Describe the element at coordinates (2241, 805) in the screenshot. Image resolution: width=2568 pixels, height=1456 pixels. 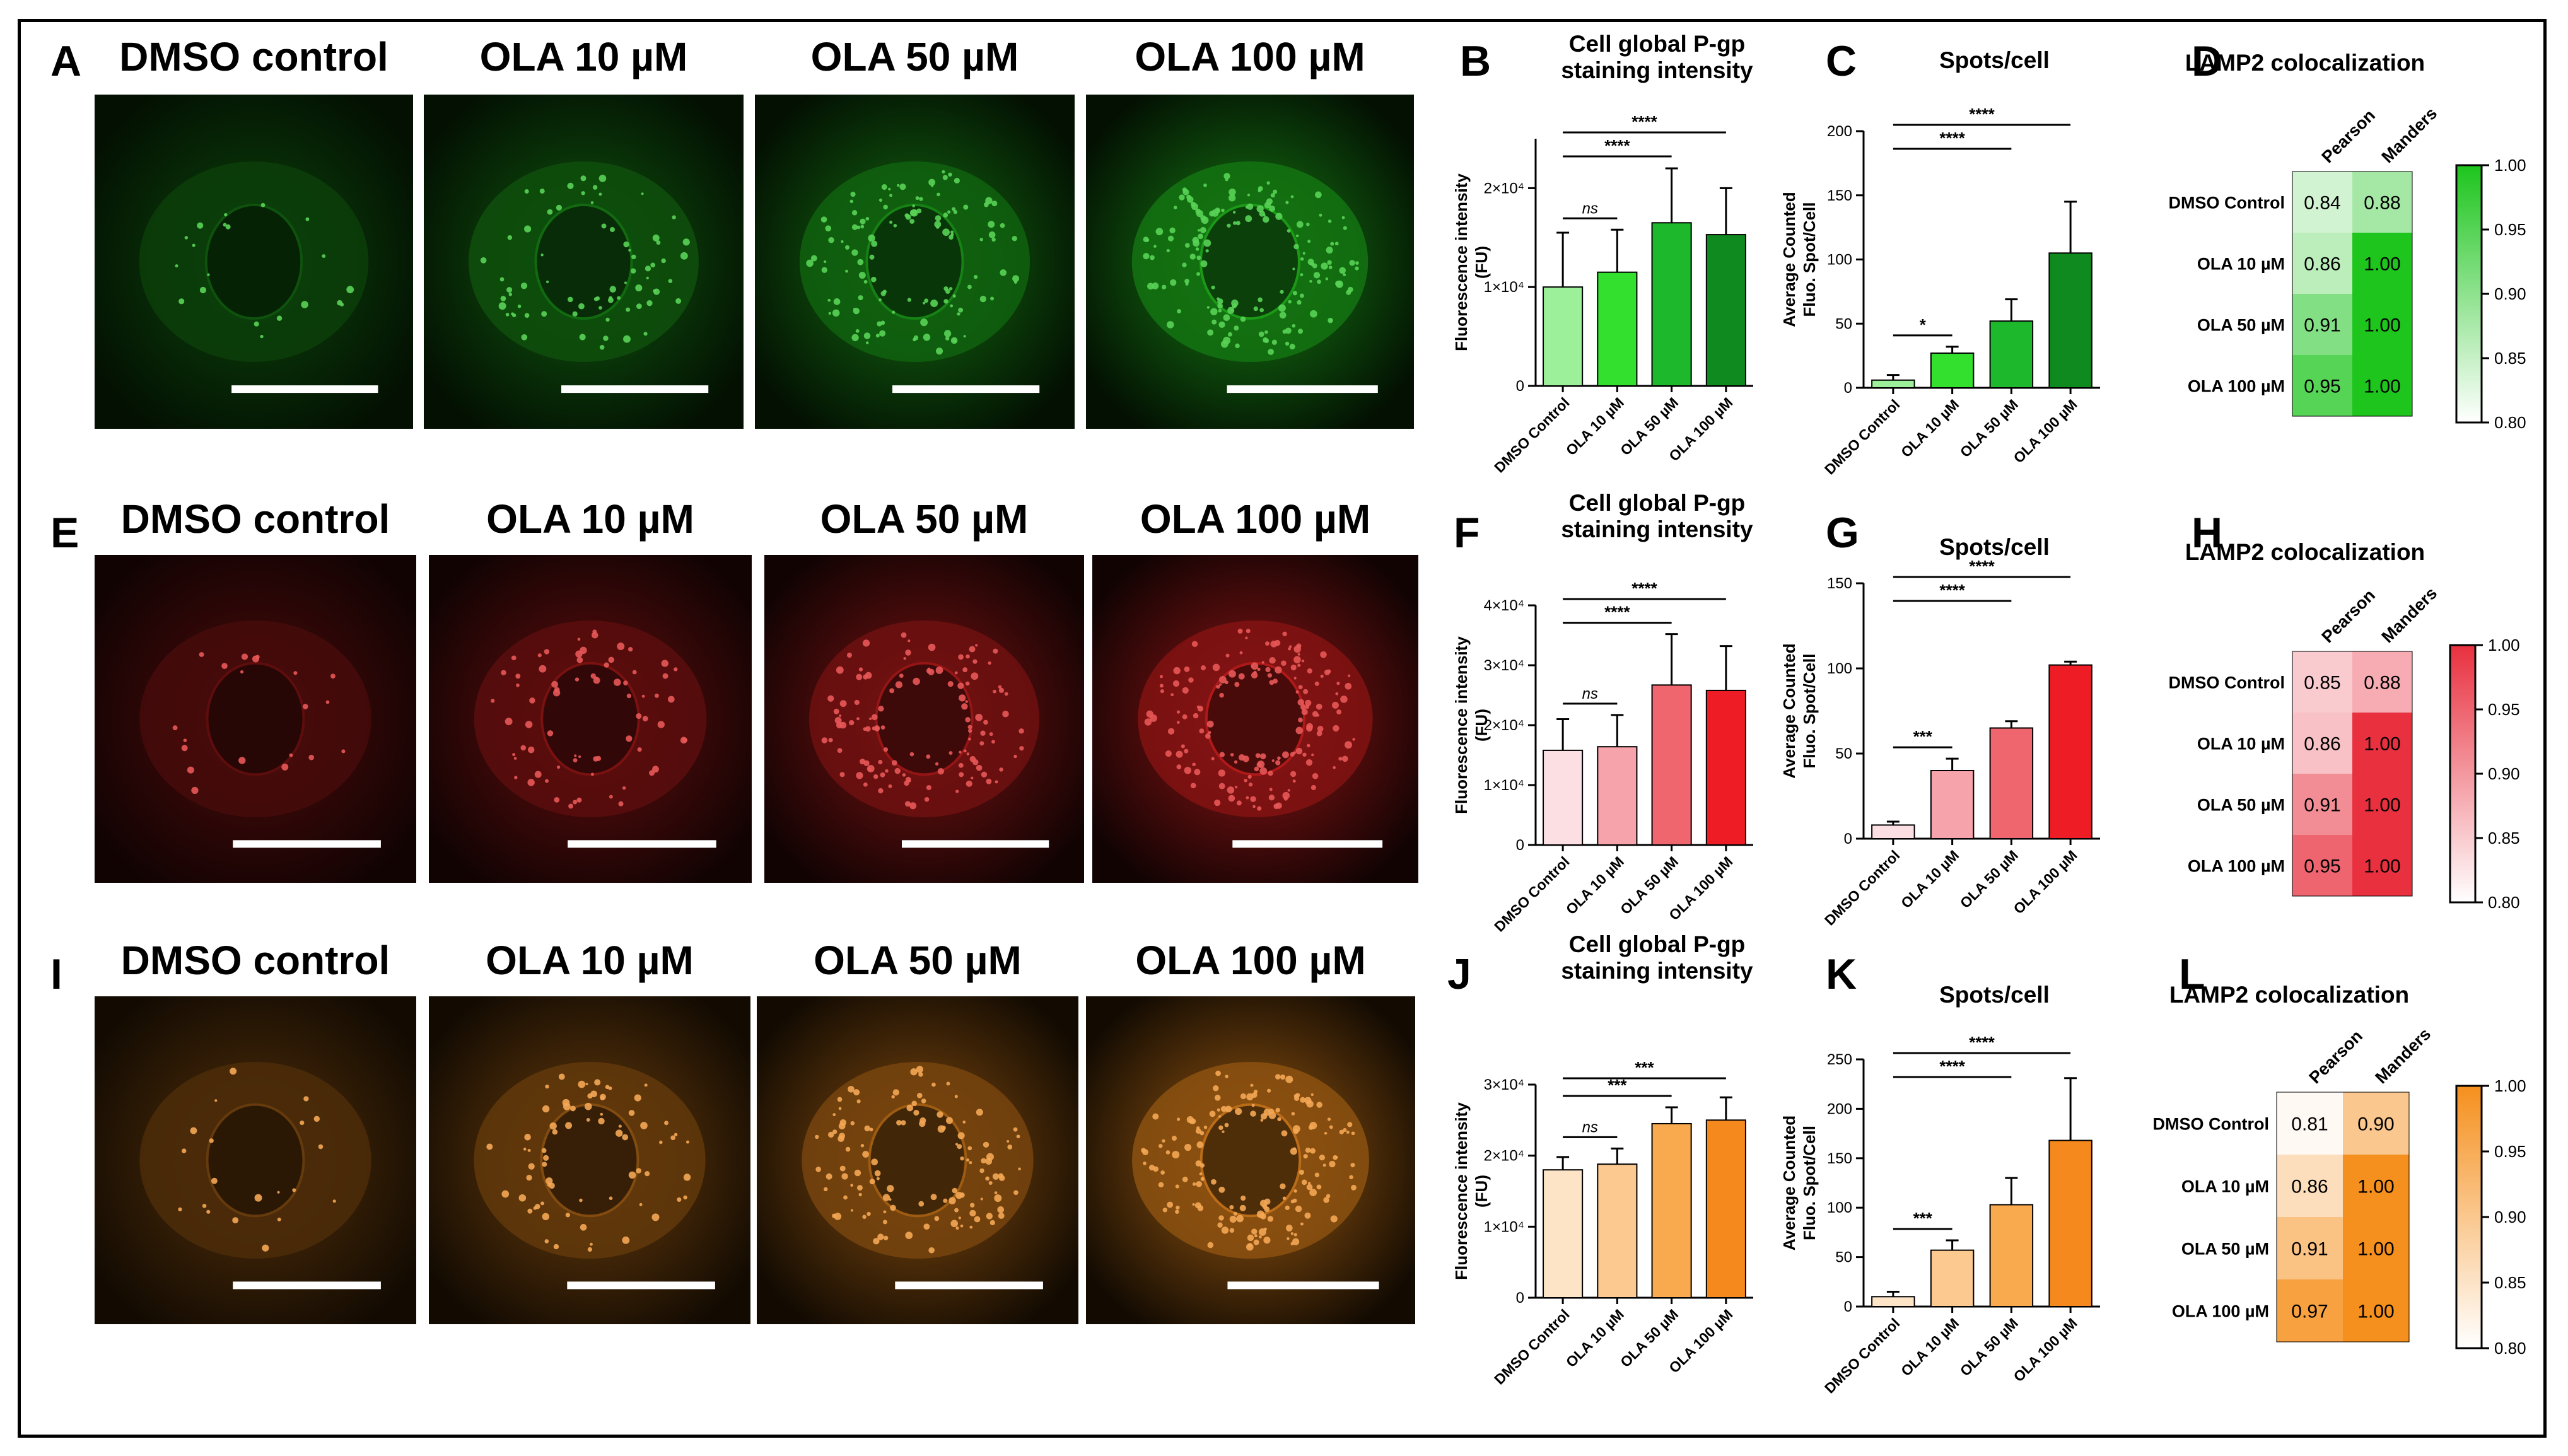
I see `heatmap-row-label: OLA 50 µM` at that location.